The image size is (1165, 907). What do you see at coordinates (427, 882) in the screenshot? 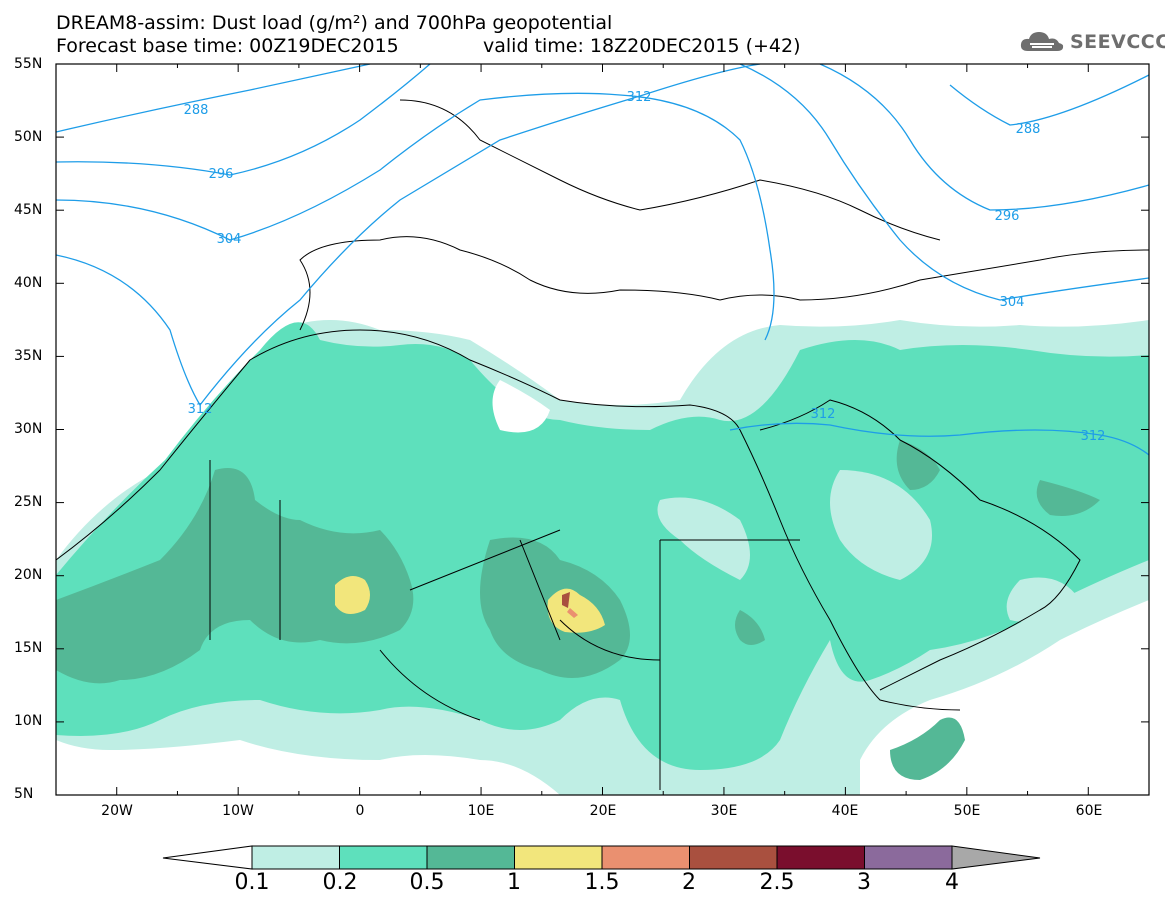
I see `colorbar-label: 0.5` at bounding box center [427, 882].